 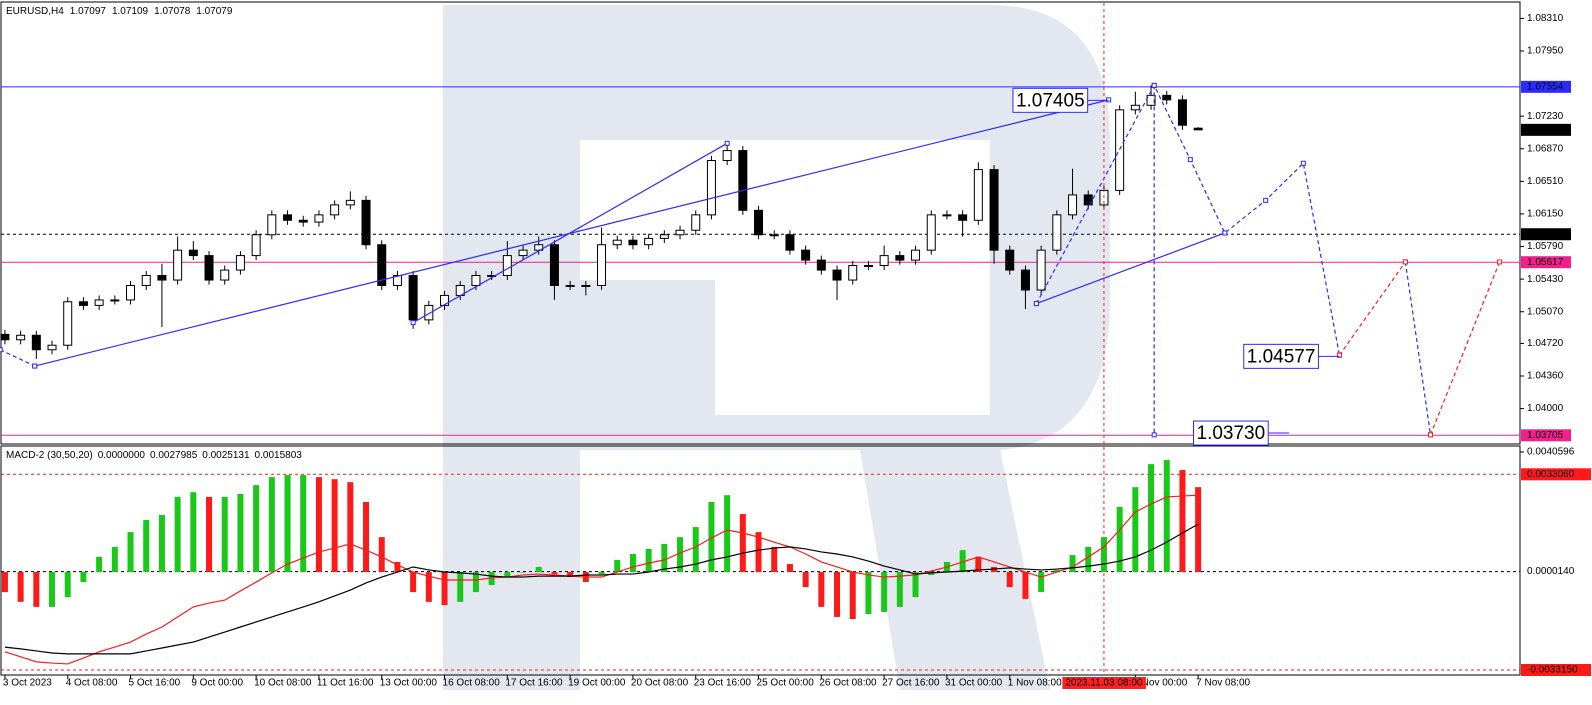 What do you see at coordinates (911, 683) in the screenshot?
I see `x-tick-label: 27 Oct 16:00` at bounding box center [911, 683].